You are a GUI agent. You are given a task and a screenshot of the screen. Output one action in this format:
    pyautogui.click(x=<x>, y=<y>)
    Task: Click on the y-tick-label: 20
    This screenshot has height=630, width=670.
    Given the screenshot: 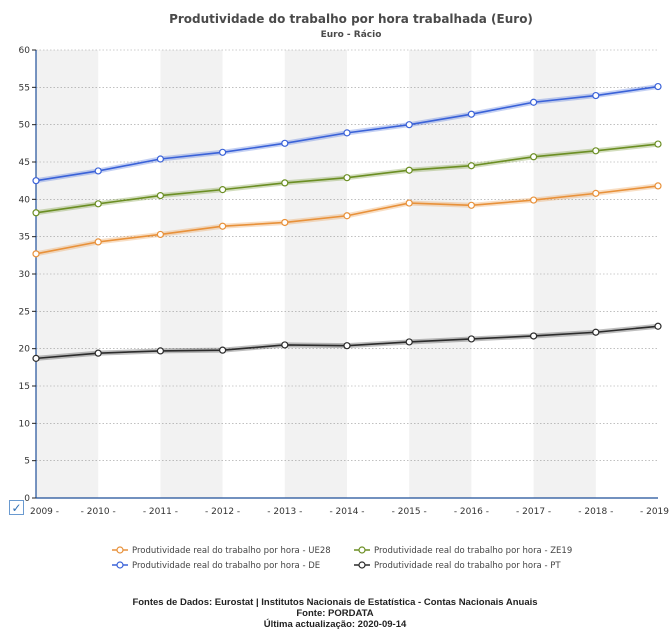 What is the action you would take?
    pyautogui.click(x=25, y=350)
    